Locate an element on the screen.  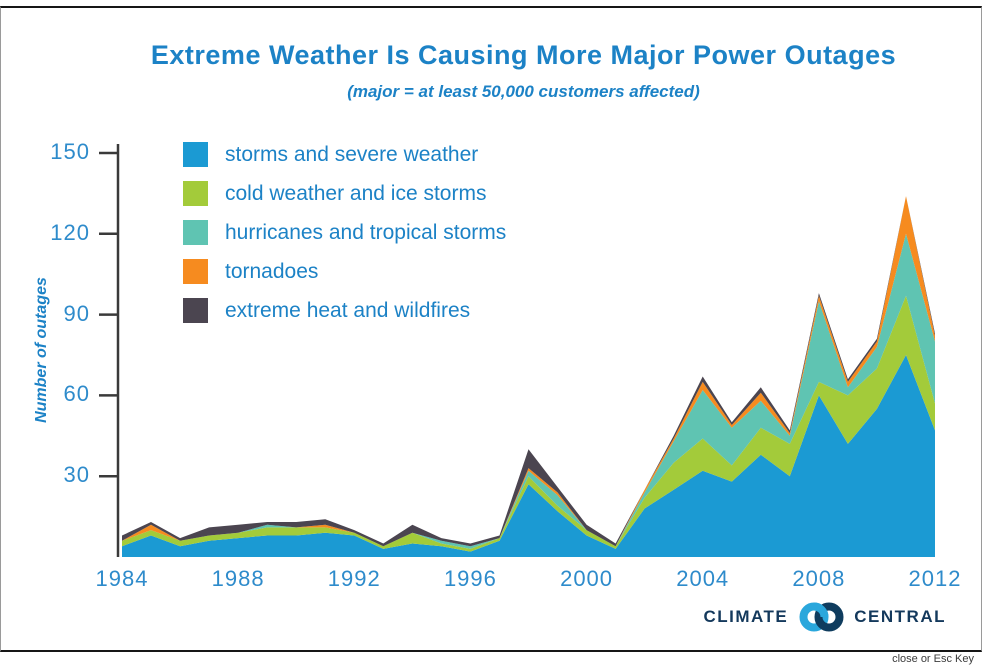
brand-climate: CLIMATE is located at coordinates (746, 616).